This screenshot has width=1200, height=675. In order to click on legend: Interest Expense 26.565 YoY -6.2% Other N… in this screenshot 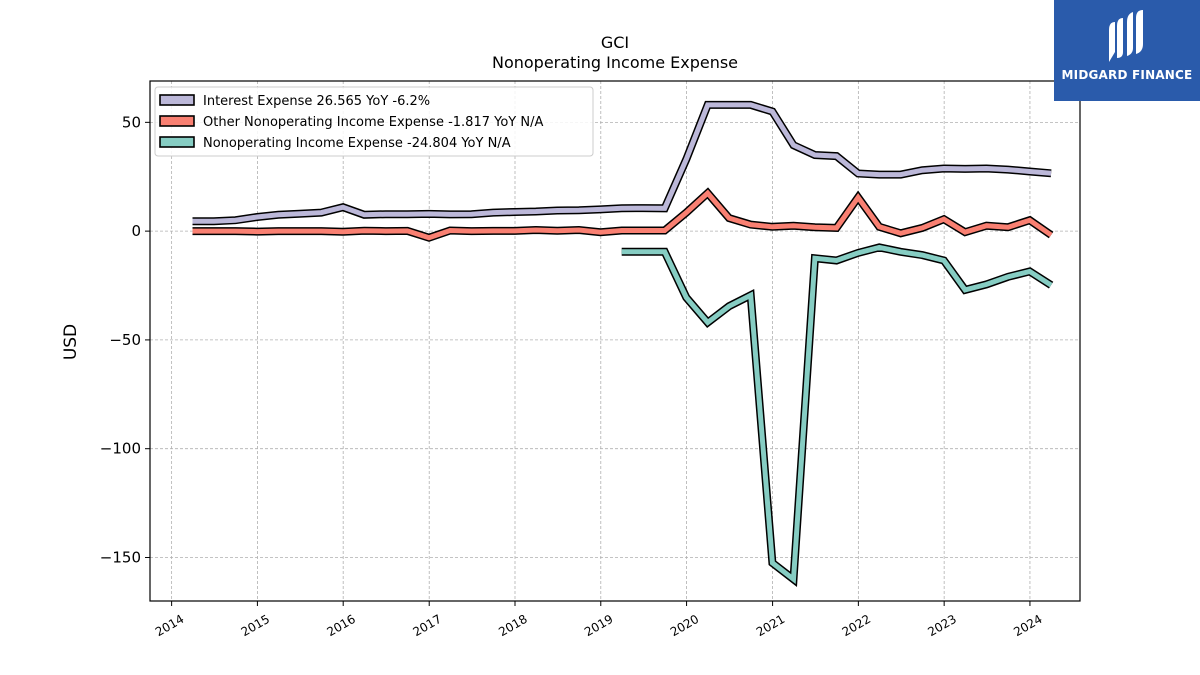, I will do `click(374, 121)`.